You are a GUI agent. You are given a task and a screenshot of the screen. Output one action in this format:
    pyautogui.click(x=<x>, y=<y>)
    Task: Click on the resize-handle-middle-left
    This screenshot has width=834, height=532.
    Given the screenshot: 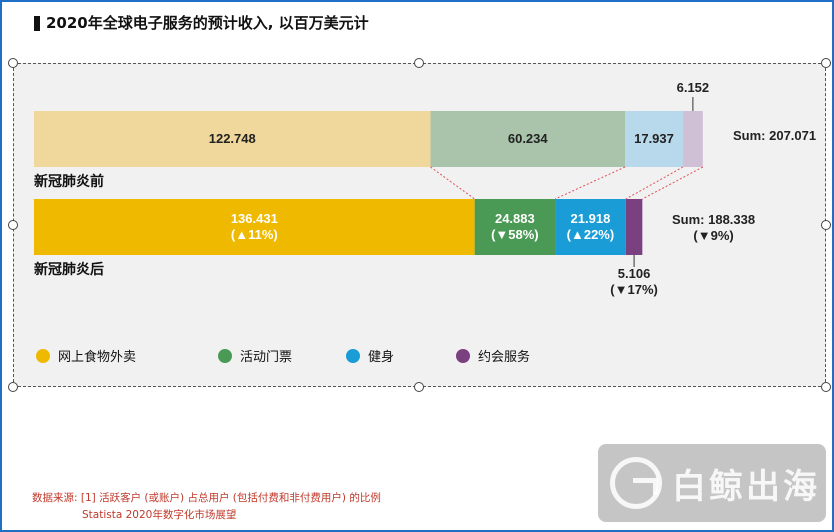 What is the action you would take?
    pyautogui.click(x=13, y=225)
    